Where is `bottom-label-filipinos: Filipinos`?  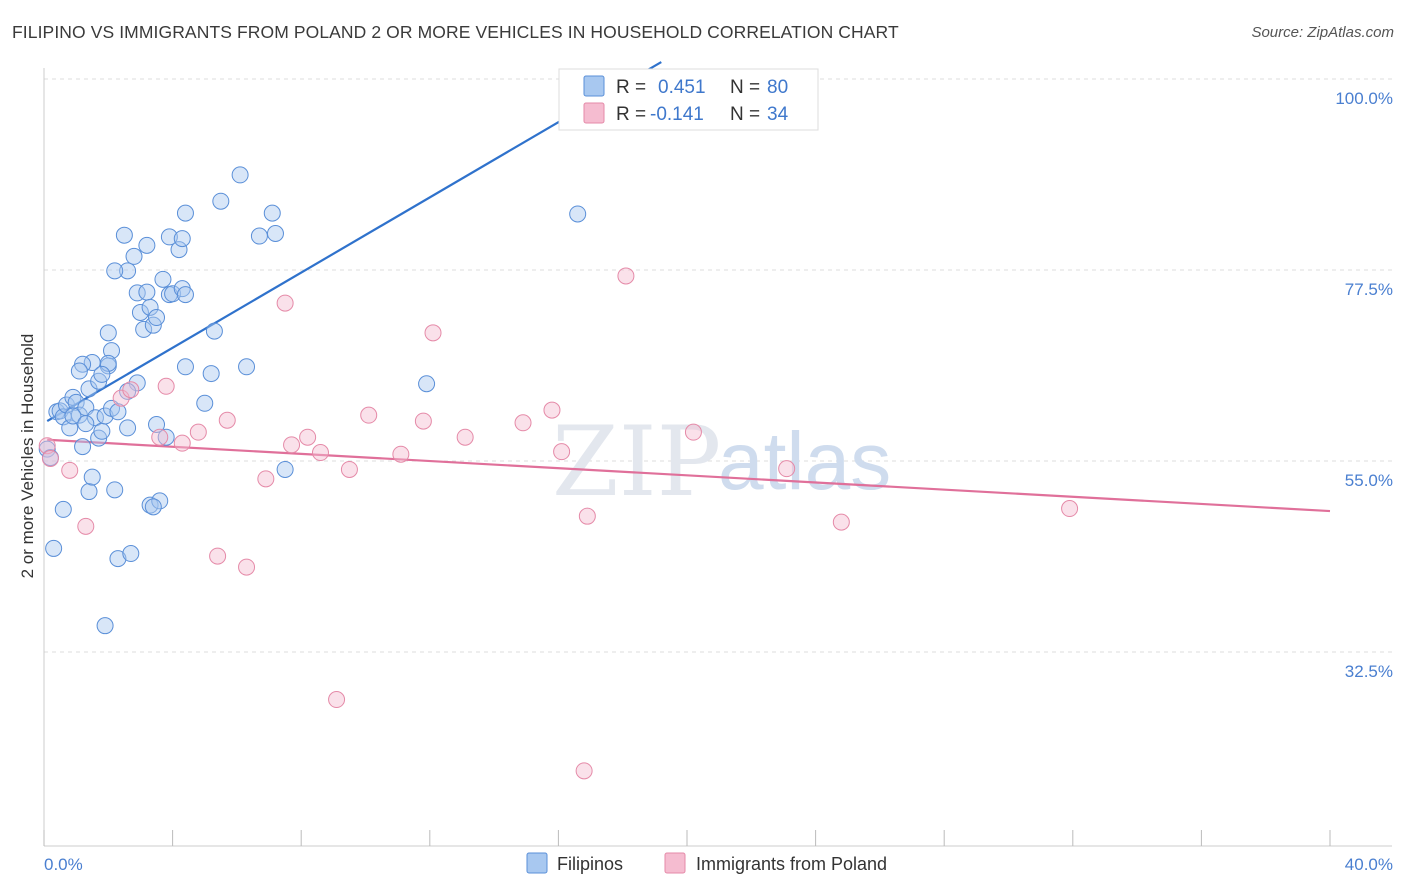 bottom-label-filipinos: Filipinos is located at coordinates (590, 864).